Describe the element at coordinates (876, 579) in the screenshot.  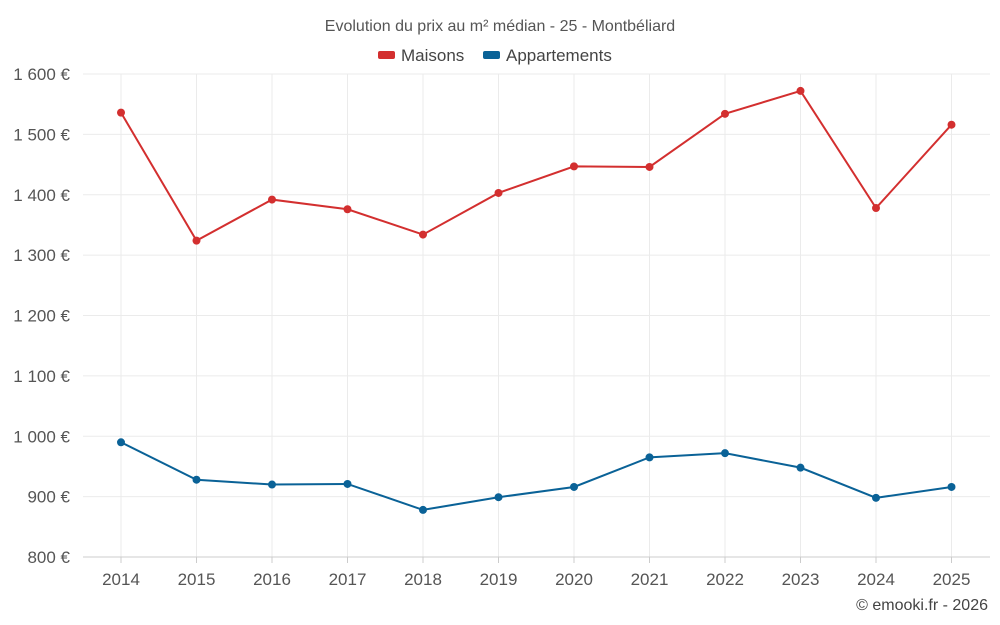
I see `x-tick-label: 2024` at that location.